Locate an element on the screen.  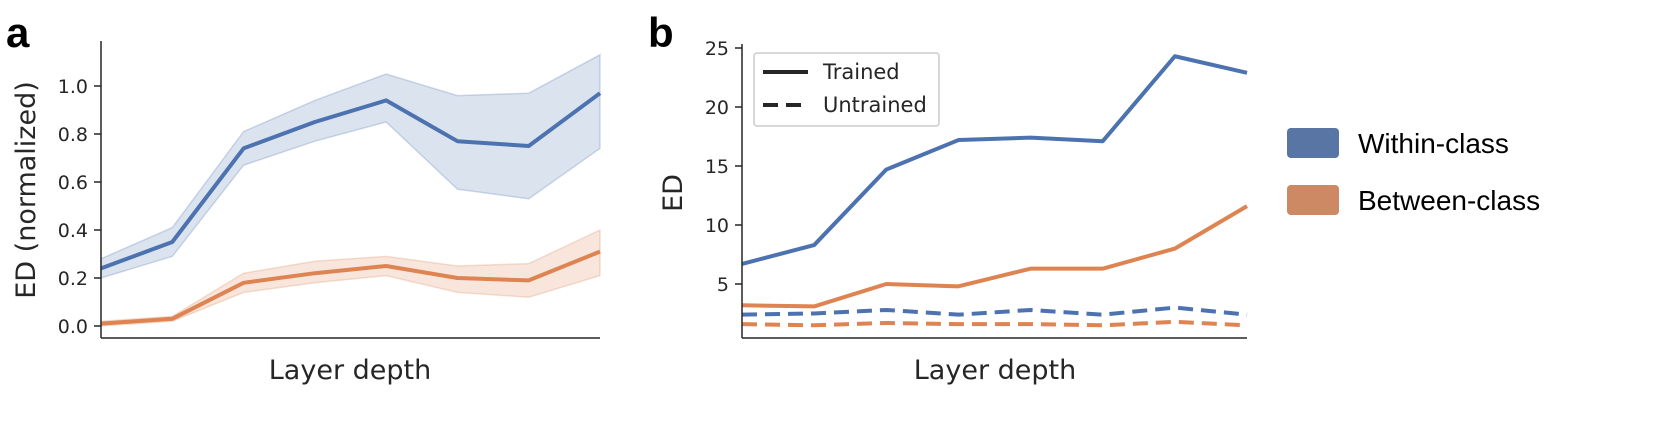
y-tick-label: 15 is located at coordinates (717, 167).